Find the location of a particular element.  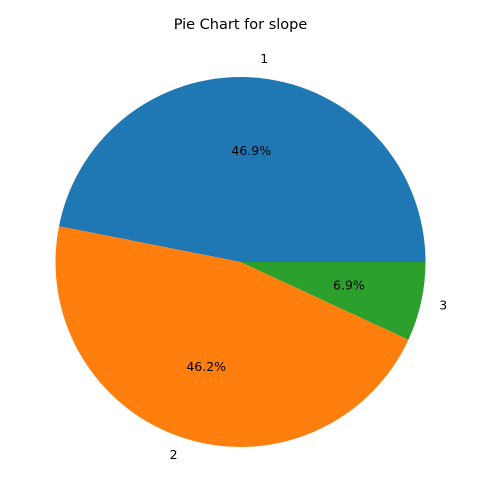

chart-title: Pie Chart for slope is located at coordinates (241, 25).